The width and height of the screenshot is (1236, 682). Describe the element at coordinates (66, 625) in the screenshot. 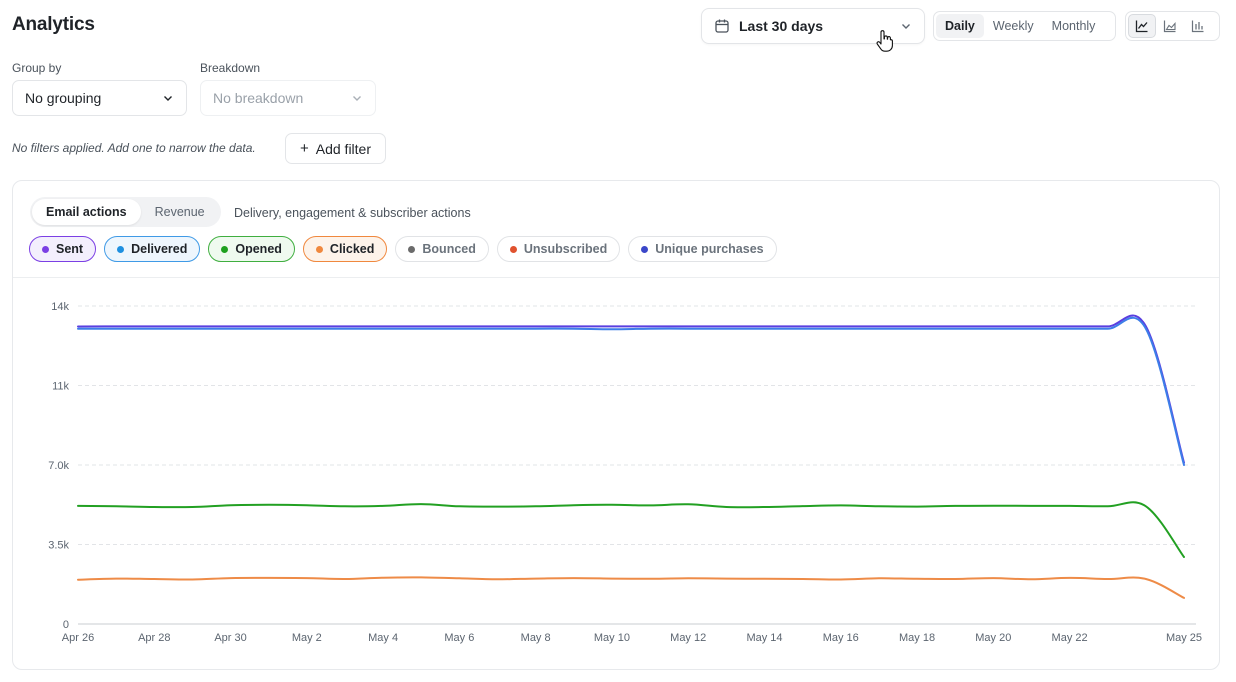

I see `y-tick-label: 0` at that location.